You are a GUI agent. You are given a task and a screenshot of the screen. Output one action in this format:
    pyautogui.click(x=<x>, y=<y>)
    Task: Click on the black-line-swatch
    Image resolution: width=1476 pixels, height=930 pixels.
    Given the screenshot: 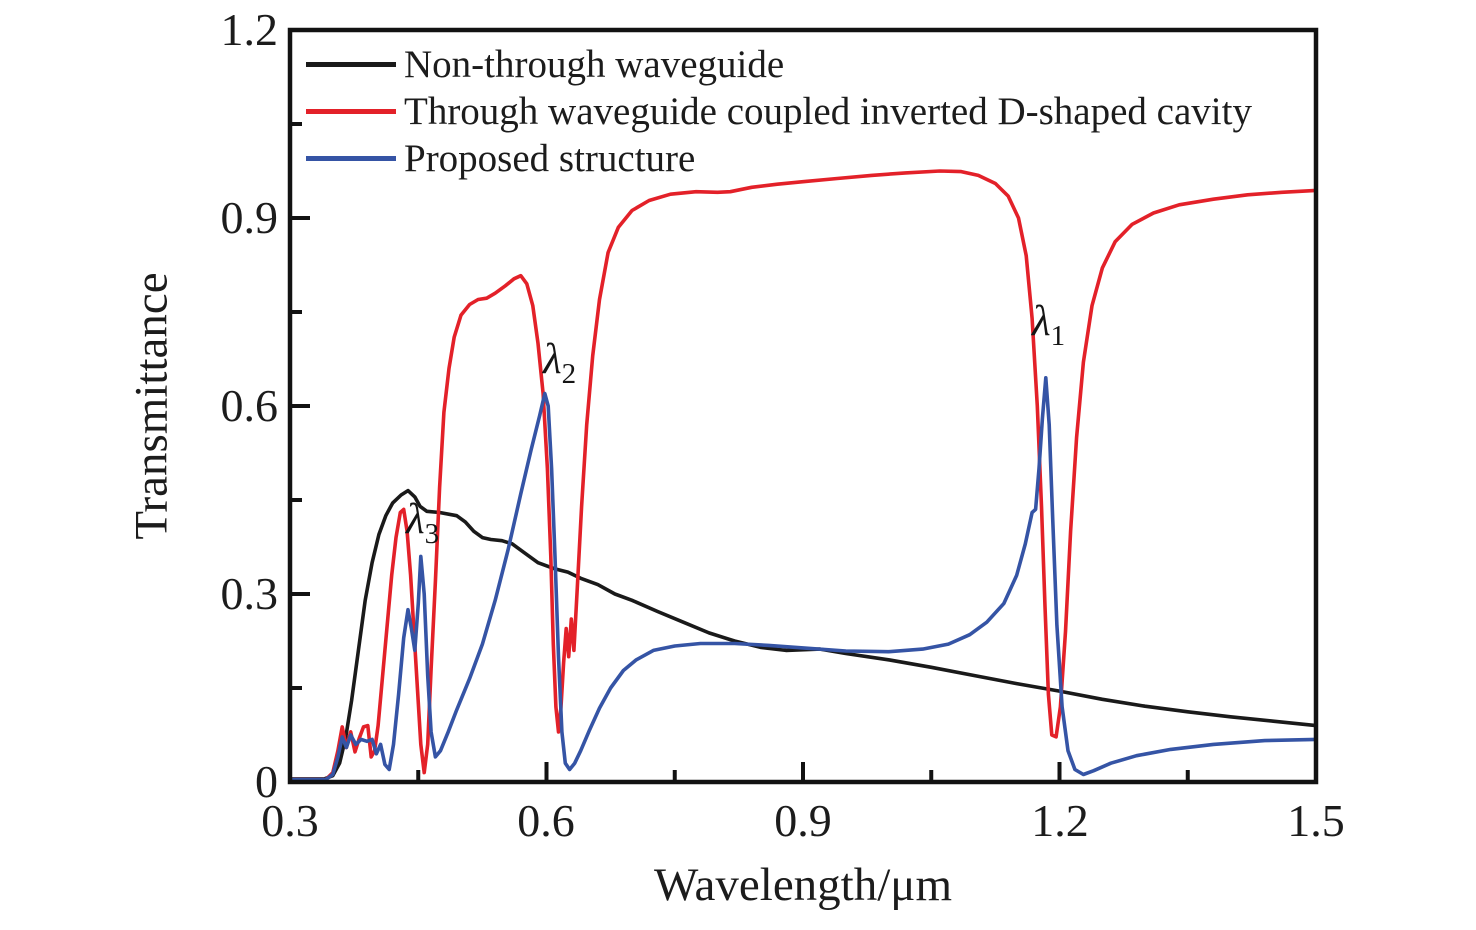 What is the action you would take?
    pyautogui.click(x=351, y=64)
    